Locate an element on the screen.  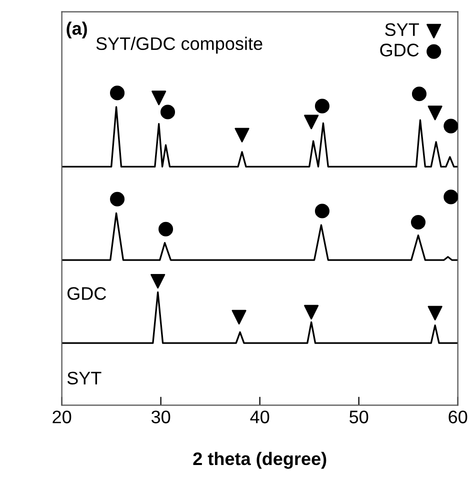
x-tick-label: 20 is located at coordinates (62, 417).